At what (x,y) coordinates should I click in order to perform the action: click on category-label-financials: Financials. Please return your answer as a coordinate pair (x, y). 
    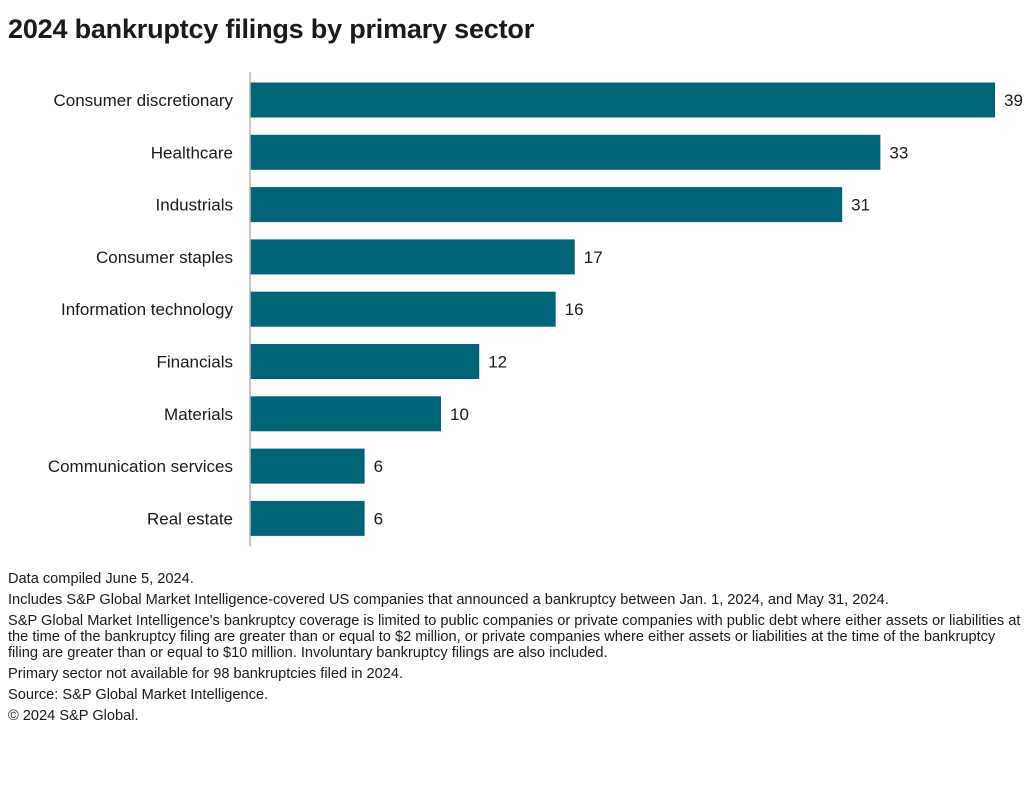
    Looking at the image, I should click on (194, 362).